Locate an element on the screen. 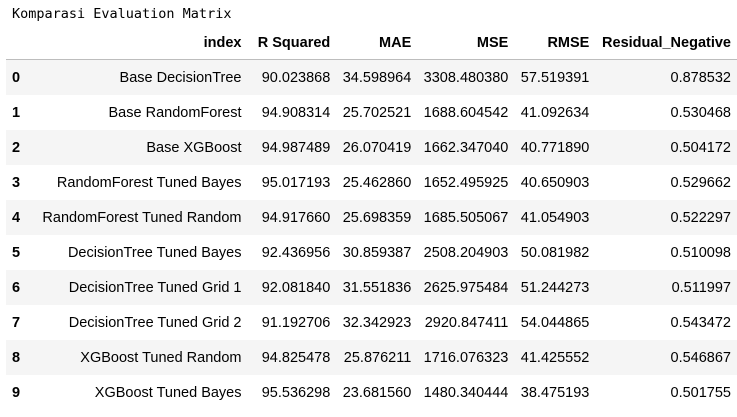 This screenshot has height=417, width=737. cell-rmse: 40.650903 is located at coordinates (555, 182).